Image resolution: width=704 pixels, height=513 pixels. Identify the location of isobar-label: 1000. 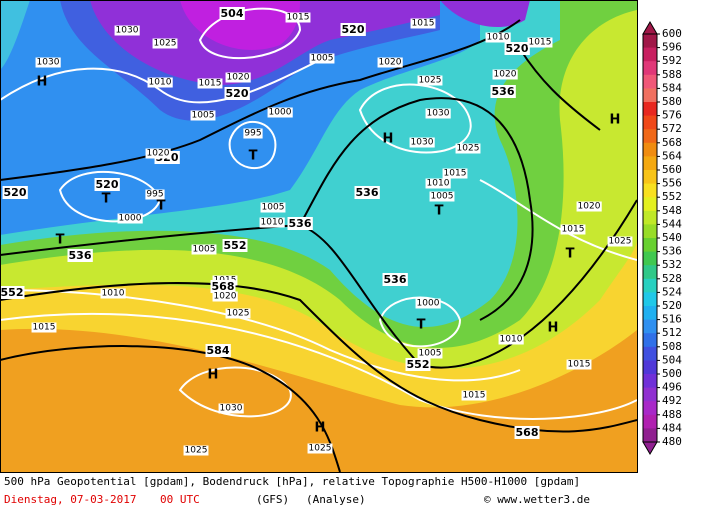
(280, 113).